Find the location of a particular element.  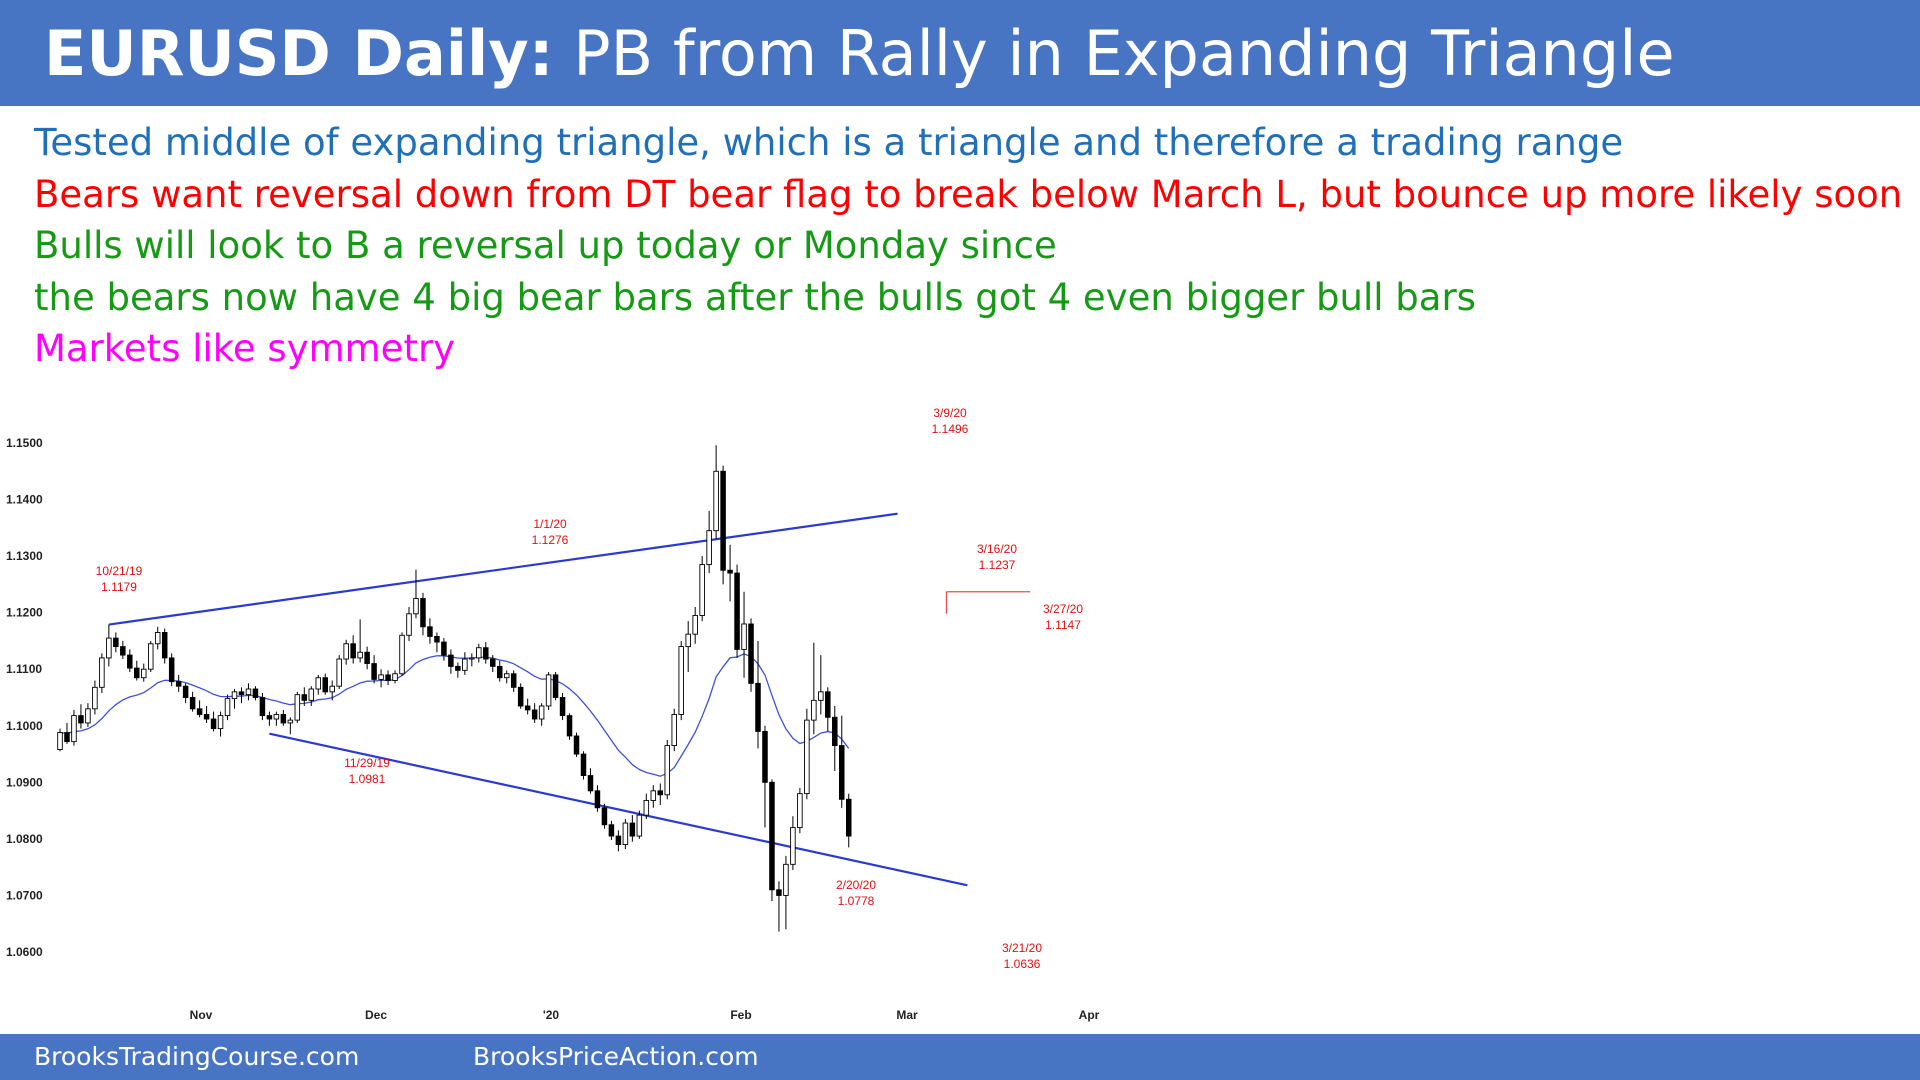

annotation-date: 1/1/20 is located at coordinates (550, 524).